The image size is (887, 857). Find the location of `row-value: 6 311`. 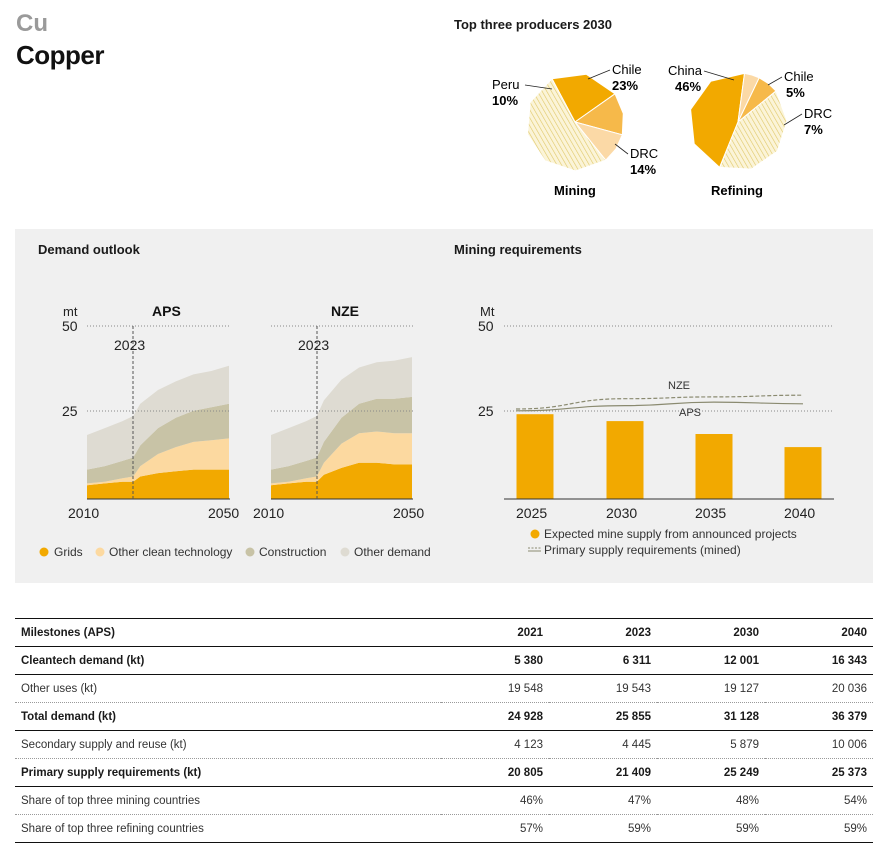

row-value: 6 311 is located at coordinates (603, 660).